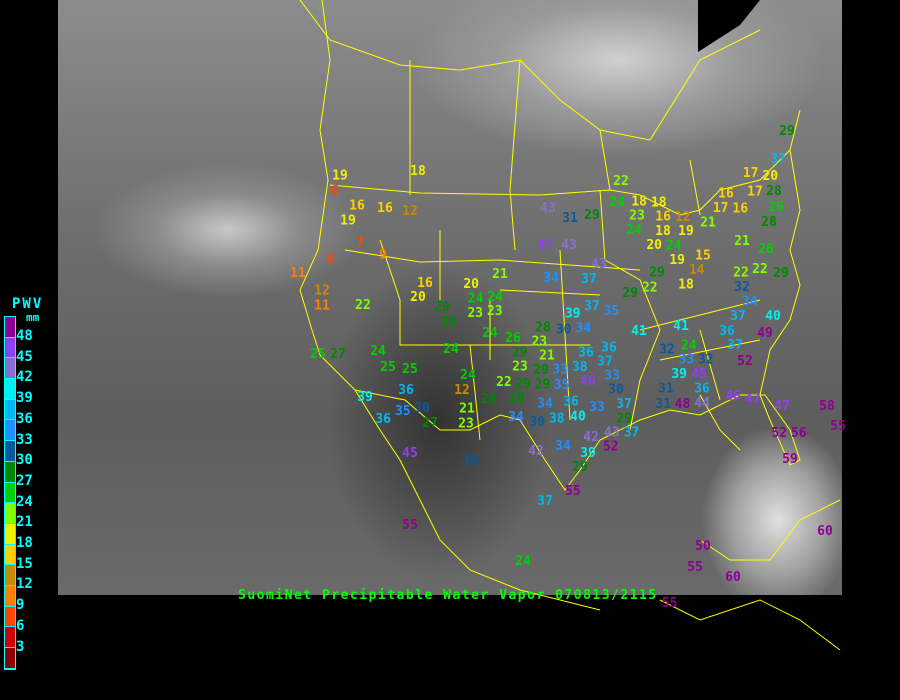 This screenshot has width=900, height=700. I want to click on station-pwv-label: 15, so click(703, 256).